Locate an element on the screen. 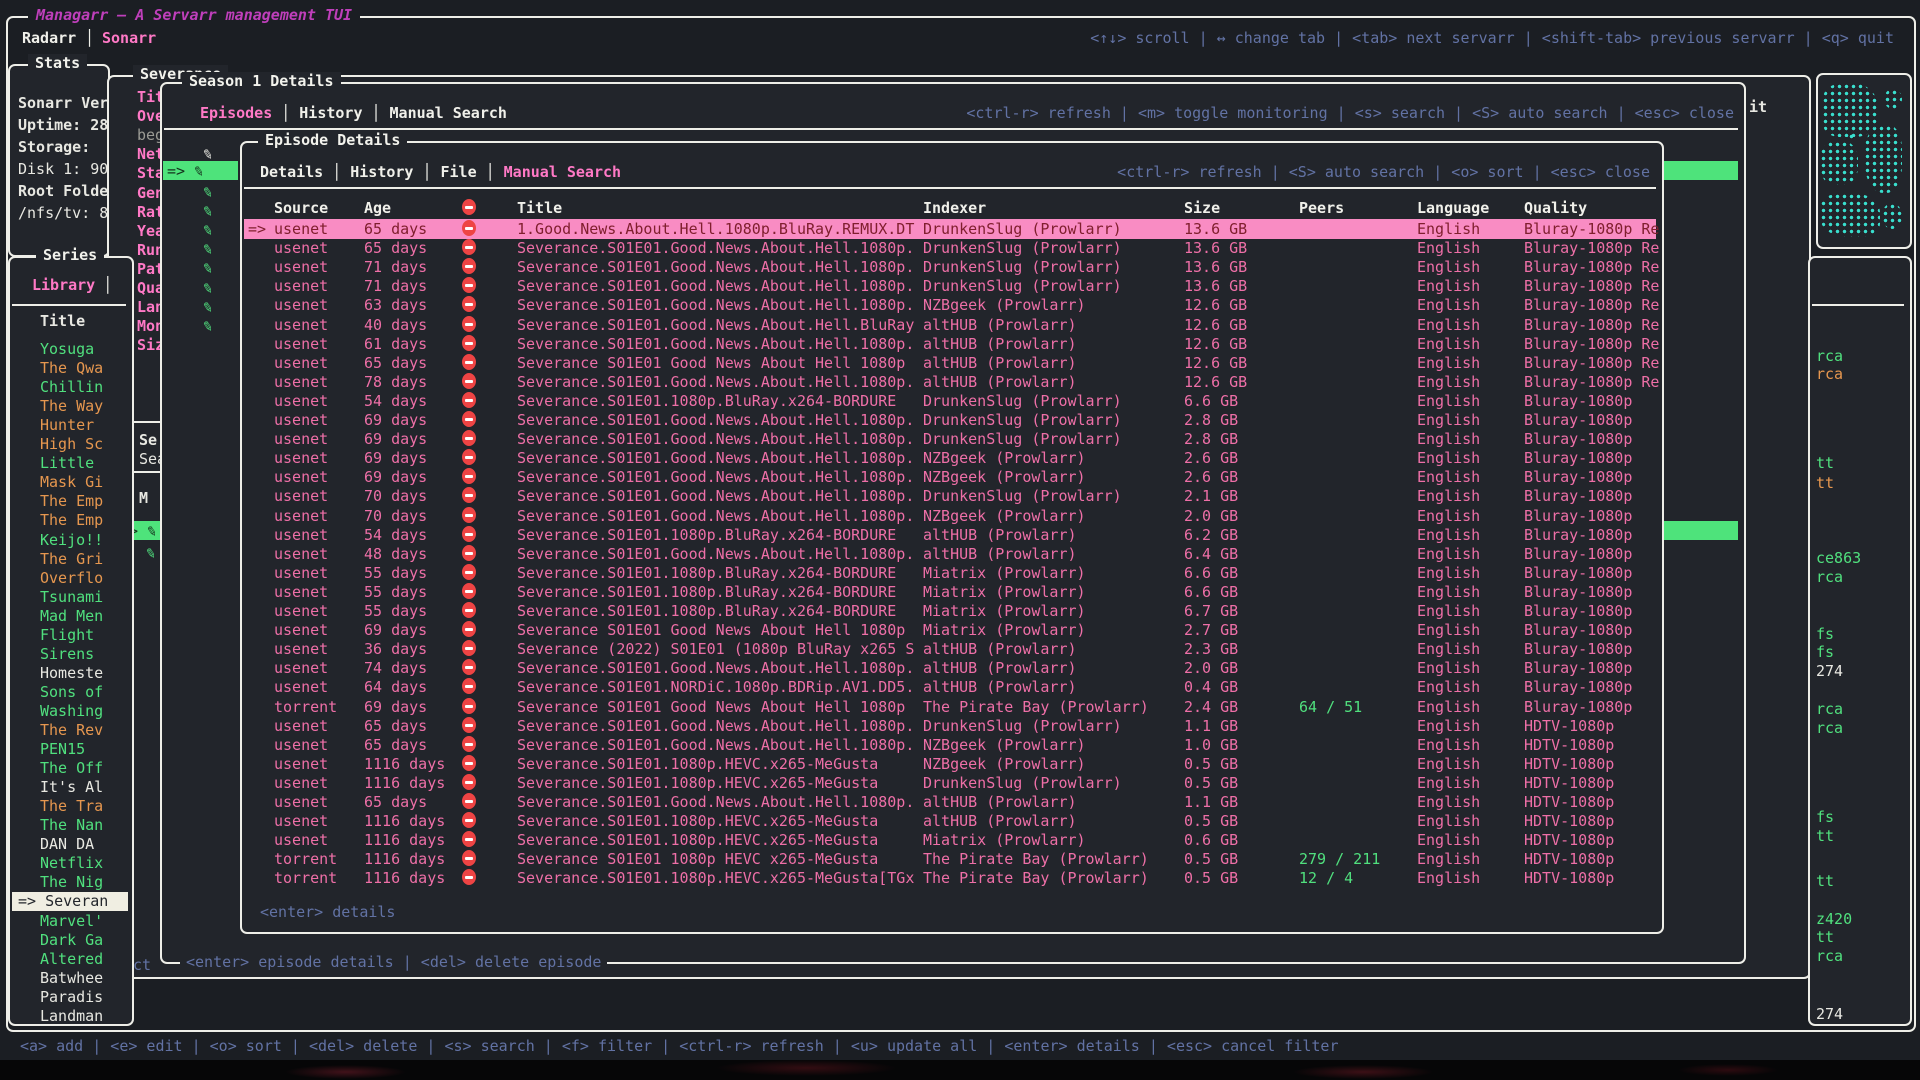  cell-q: Bluray-1080p is located at coordinates (1578, 687).